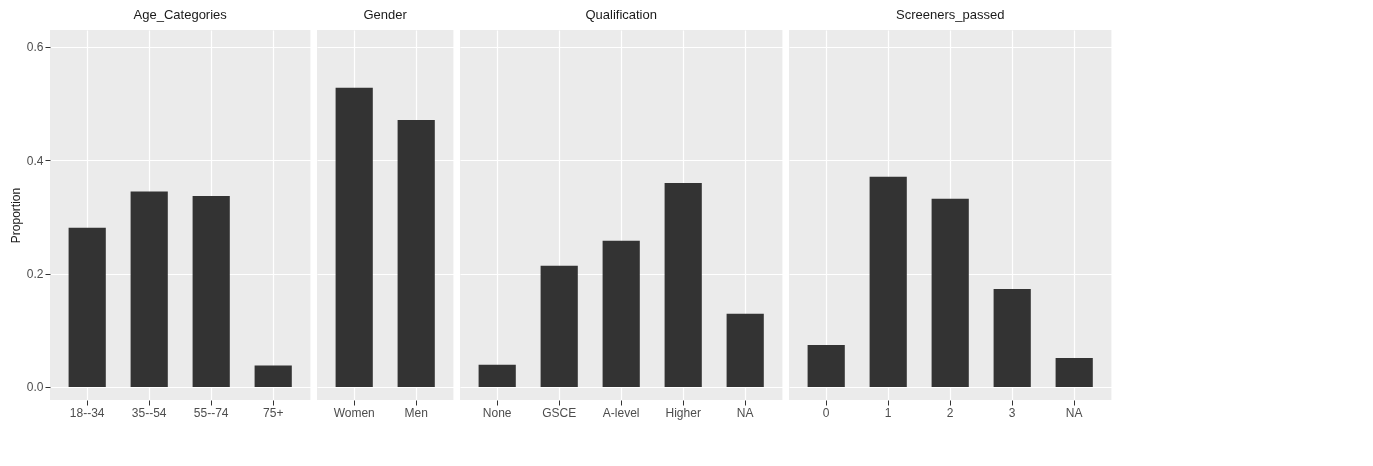  Describe the element at coordinates (950, 412) in the screenshot. I see `x-tick-label: 2` at that location.